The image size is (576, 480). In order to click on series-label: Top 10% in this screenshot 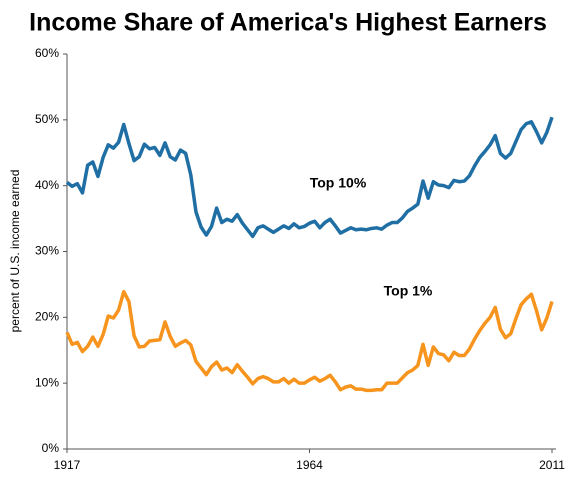, I will do `click(338, 183)`.